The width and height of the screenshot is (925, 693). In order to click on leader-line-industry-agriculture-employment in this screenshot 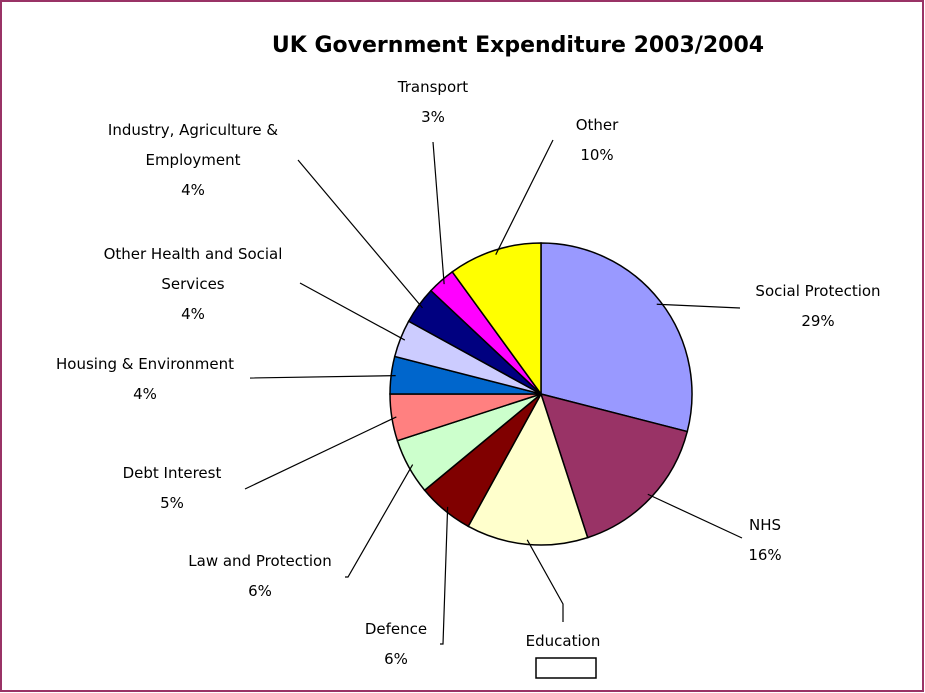, I will do `click(360, 234)`.